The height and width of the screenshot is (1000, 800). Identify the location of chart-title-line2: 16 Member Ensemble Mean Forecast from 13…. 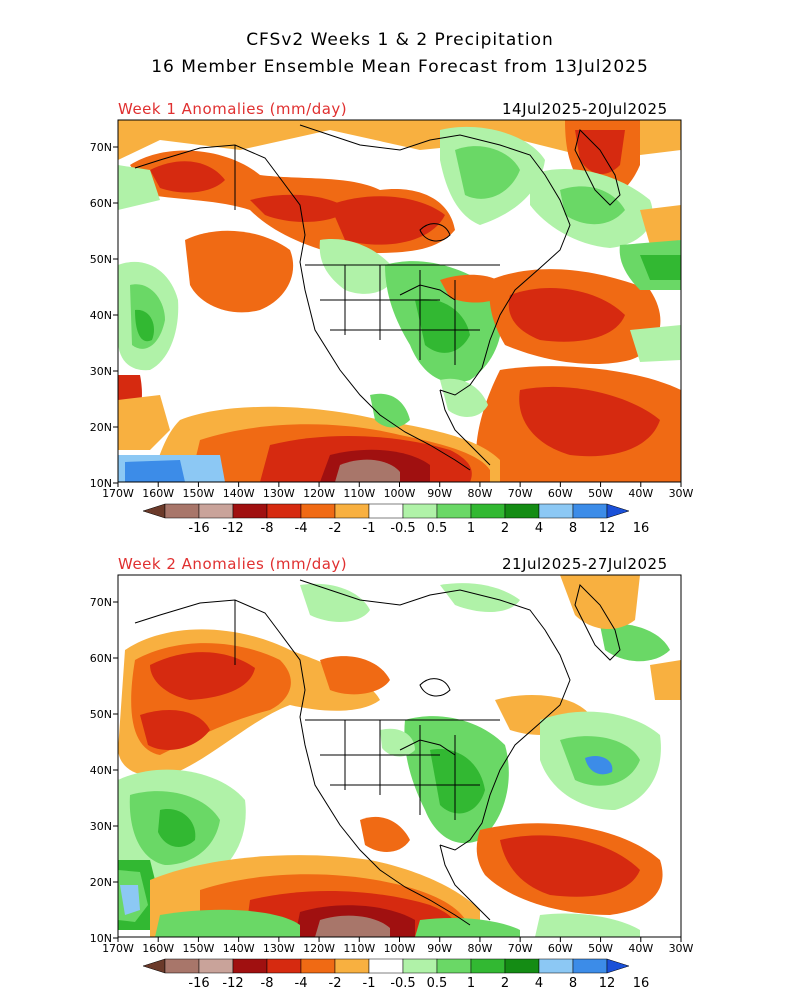
(400, 67).